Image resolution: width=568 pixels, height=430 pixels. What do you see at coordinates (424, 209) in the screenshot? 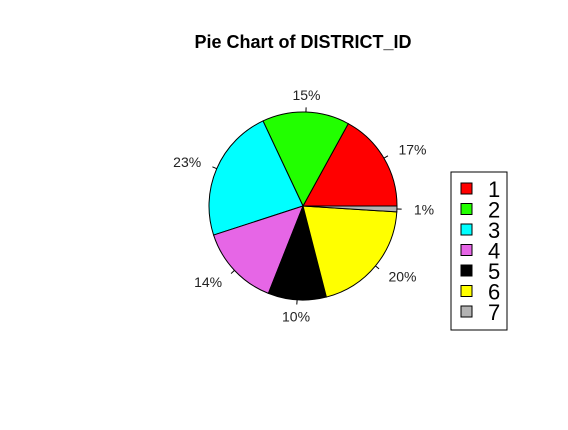
I see `pie-label-7: 1%` at bounding box center [424, 209].